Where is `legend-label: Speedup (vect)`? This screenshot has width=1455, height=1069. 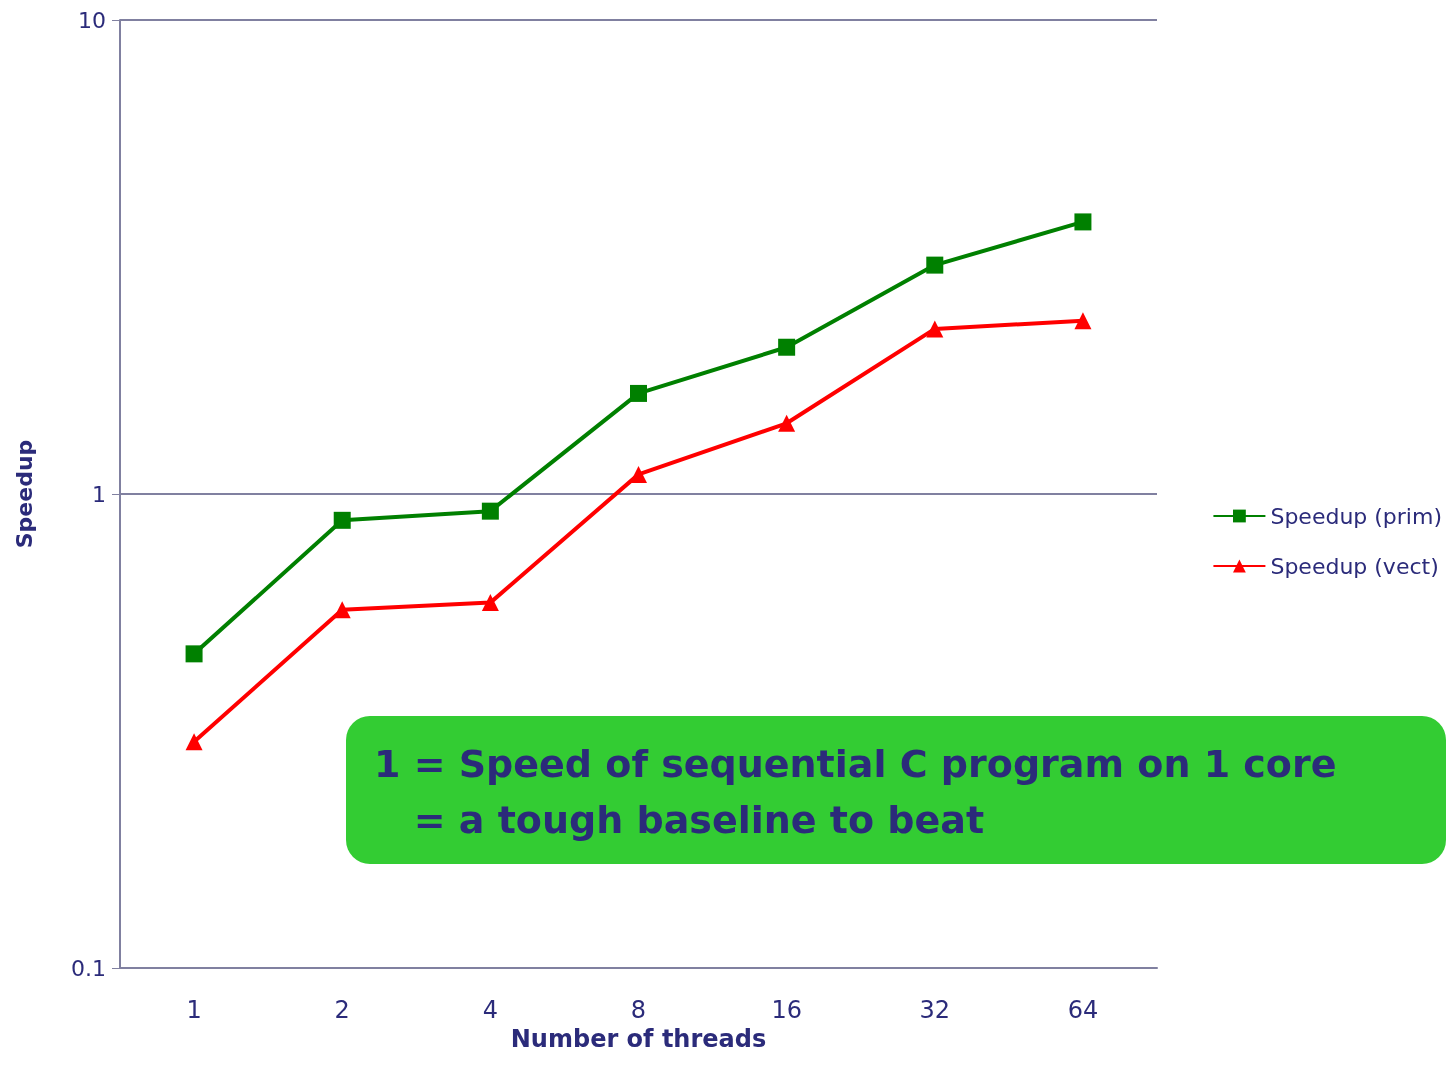 legend-label: Speedup (vect) is located at coordinates (1354, 566).